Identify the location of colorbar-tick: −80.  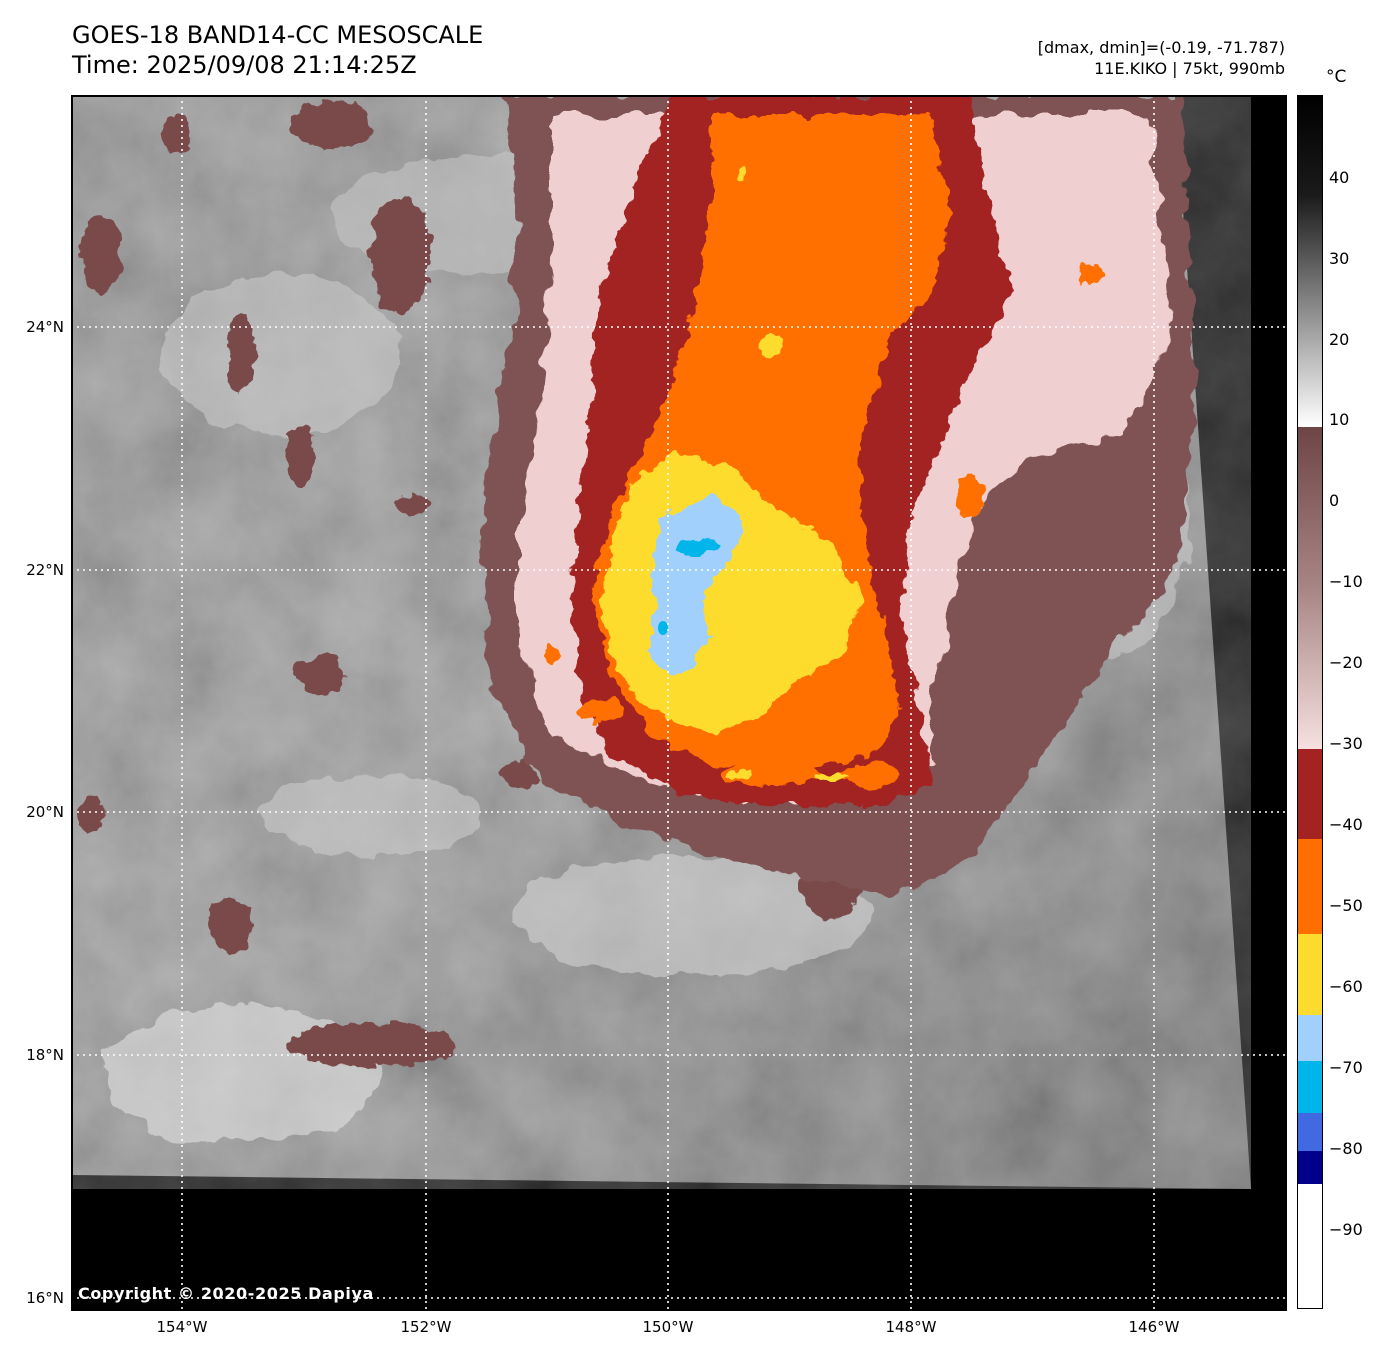
(1346, 1148).